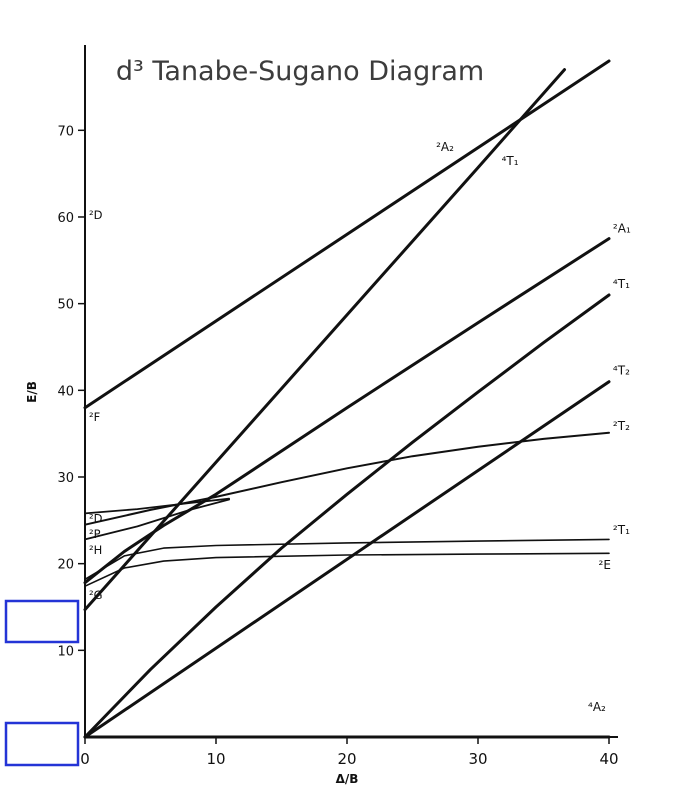 The image size is (688, 806). I want to click on x-tick-label: 10, so click(215, 759).